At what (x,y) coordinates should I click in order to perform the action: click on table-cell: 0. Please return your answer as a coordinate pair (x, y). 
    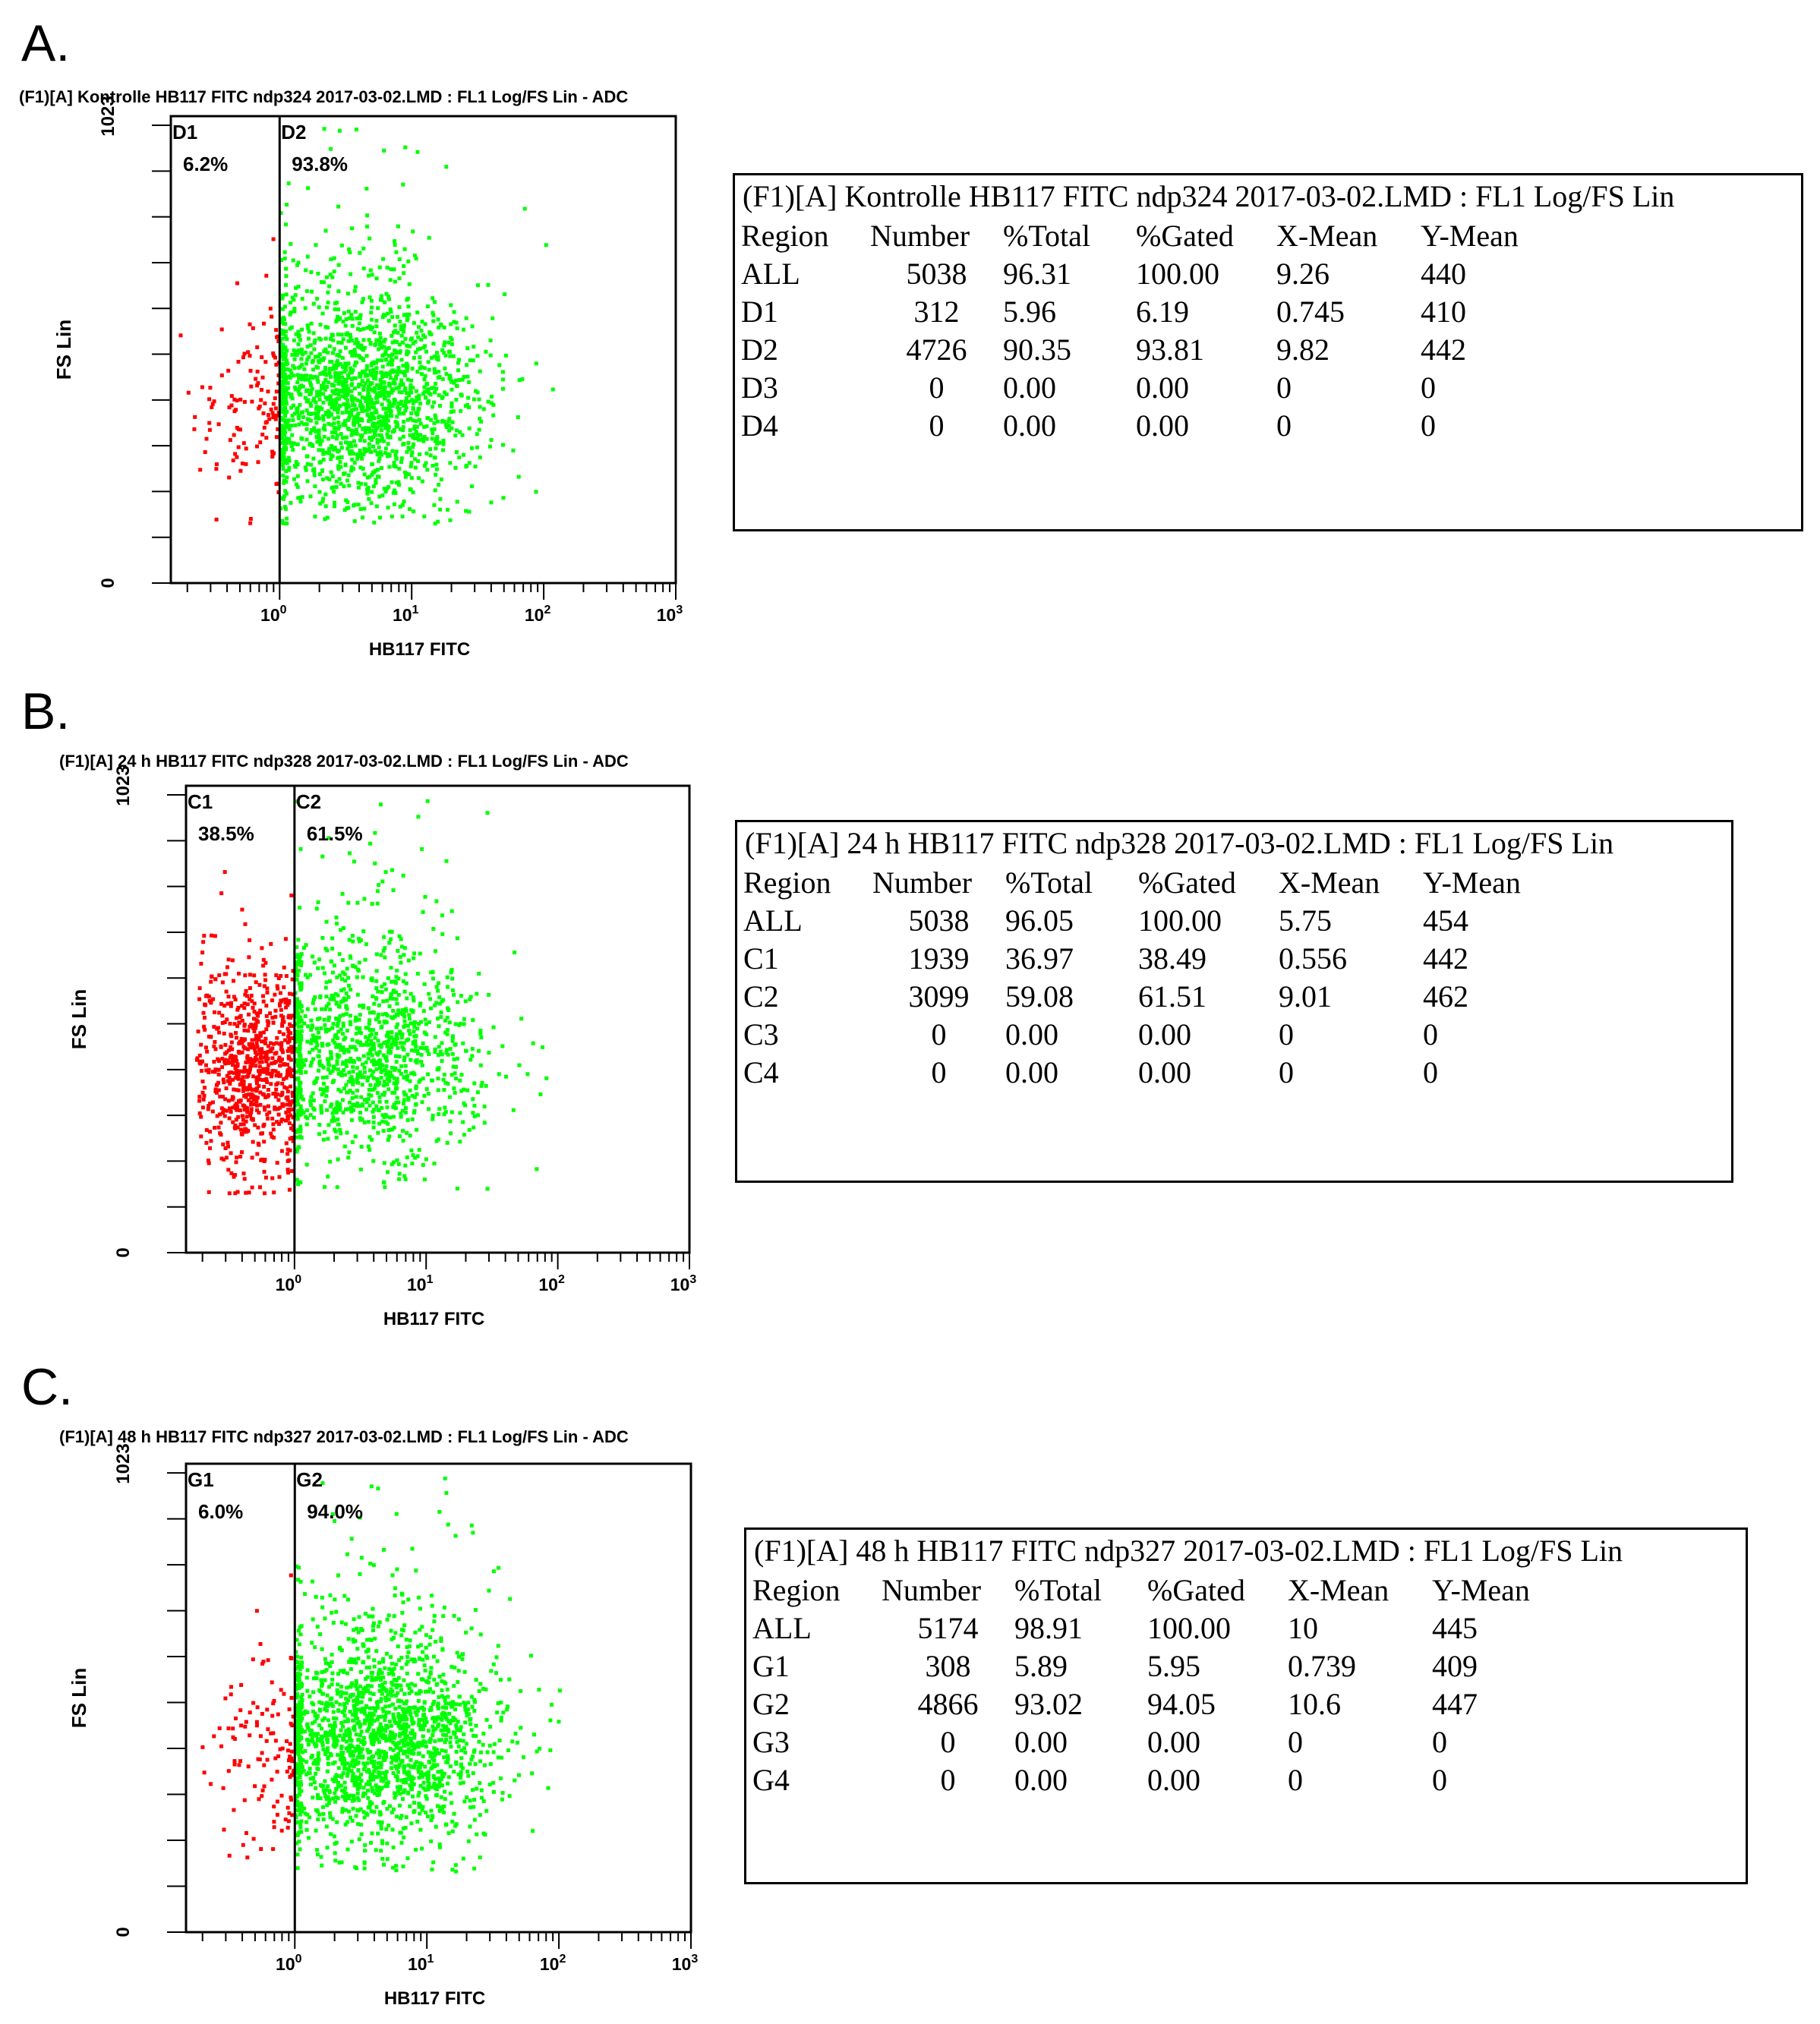
    Looking at the image, I should click on (1428, 425).